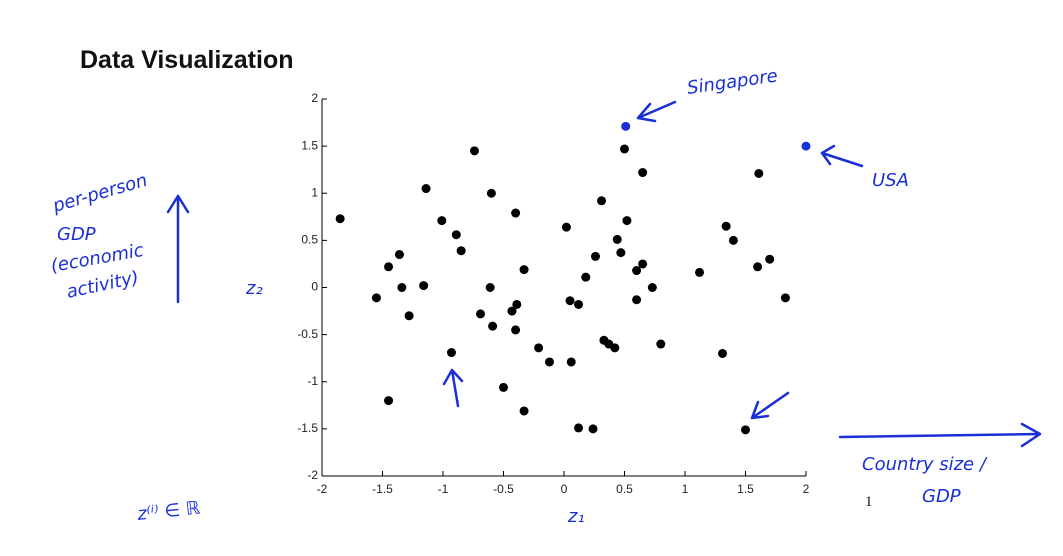 This screenshot has height=556, width=1063. I want to click on x-tick-label: 0.5, so click(624, 489).